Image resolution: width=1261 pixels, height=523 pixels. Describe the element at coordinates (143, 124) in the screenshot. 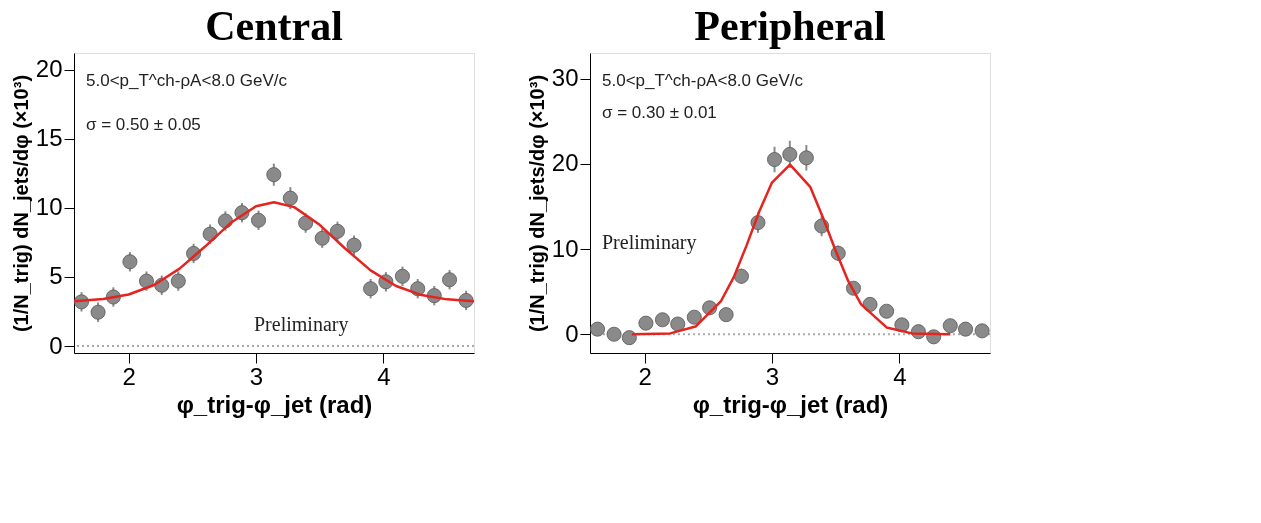

I see `annotation: σ = 0.50 ± 0.05` at that location.